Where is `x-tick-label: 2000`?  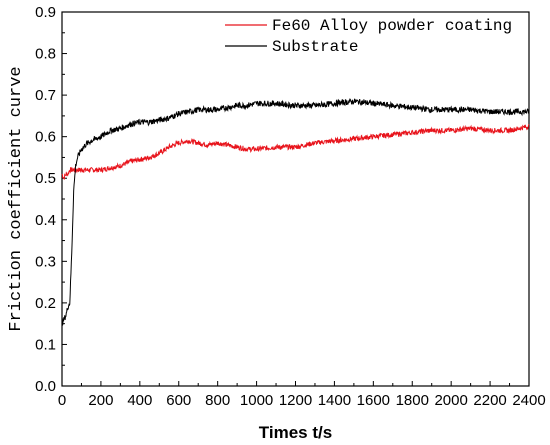
x-tick-label: 2000 is located at coordinates (450, 400).